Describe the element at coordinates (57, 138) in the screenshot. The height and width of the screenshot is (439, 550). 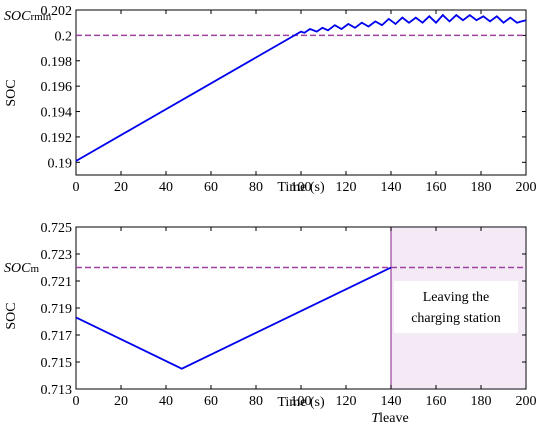
I see `y-tick-label: 0.192` at that location.